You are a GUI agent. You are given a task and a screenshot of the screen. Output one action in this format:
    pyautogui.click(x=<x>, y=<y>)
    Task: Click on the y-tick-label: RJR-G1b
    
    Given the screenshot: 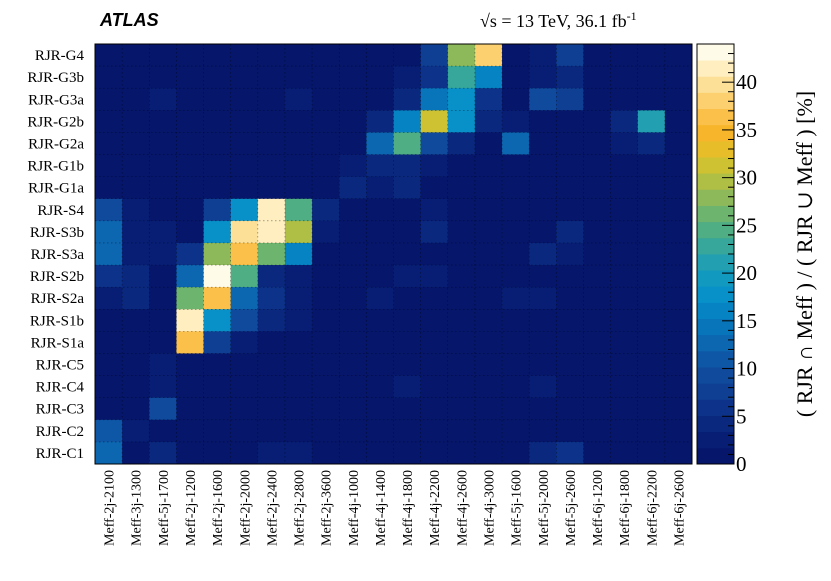 What is the action you would take?
    pyautogui.click(x=55, y=167)
    